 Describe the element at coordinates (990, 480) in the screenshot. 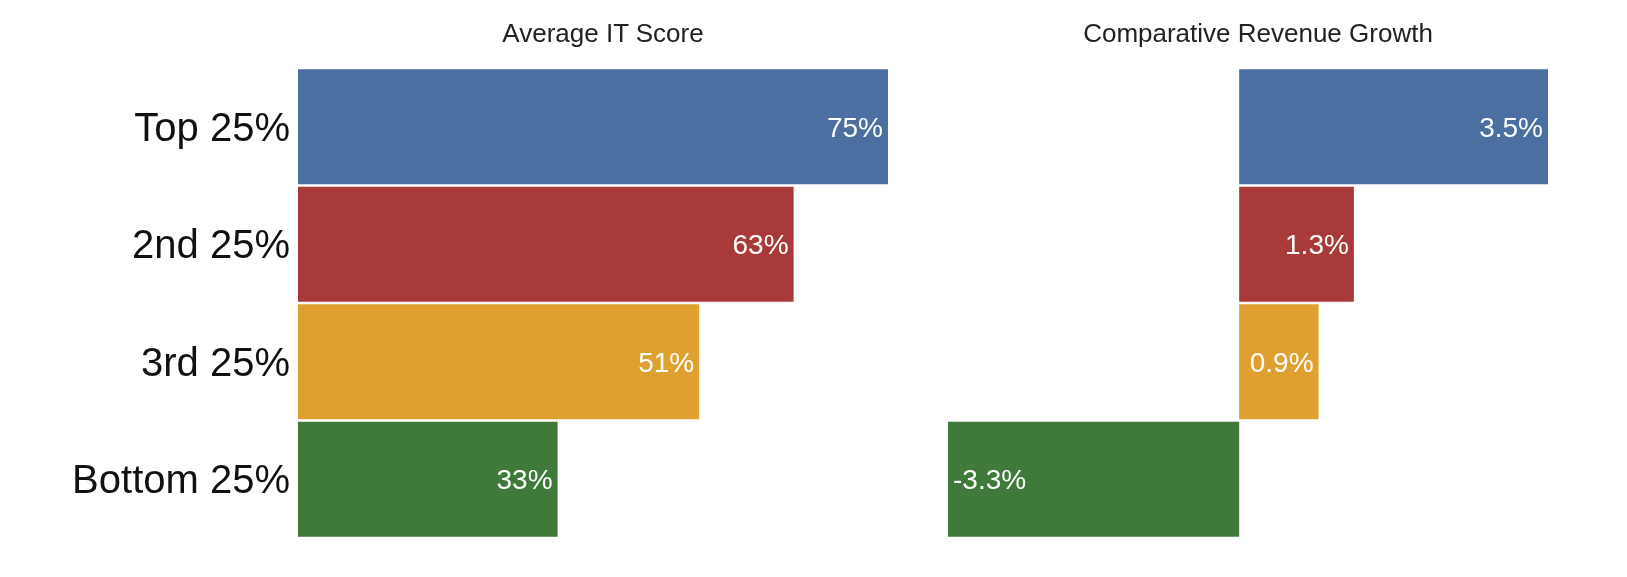

I see `data-label: -3.3%` at that location.